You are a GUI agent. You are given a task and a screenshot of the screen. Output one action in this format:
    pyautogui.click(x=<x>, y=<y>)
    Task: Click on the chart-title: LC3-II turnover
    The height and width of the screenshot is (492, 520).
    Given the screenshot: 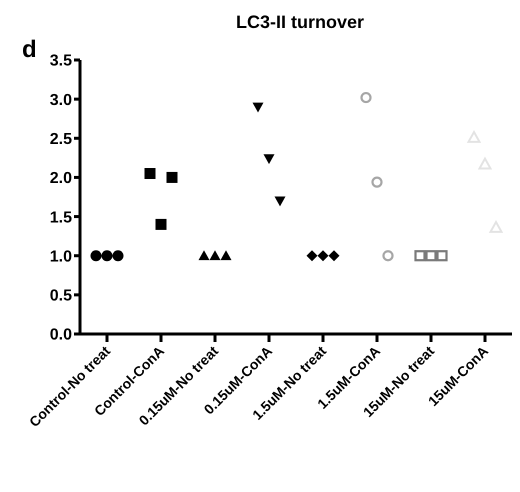 What is the action you would take?
    pyautogui.click(x=299, y=22)
    